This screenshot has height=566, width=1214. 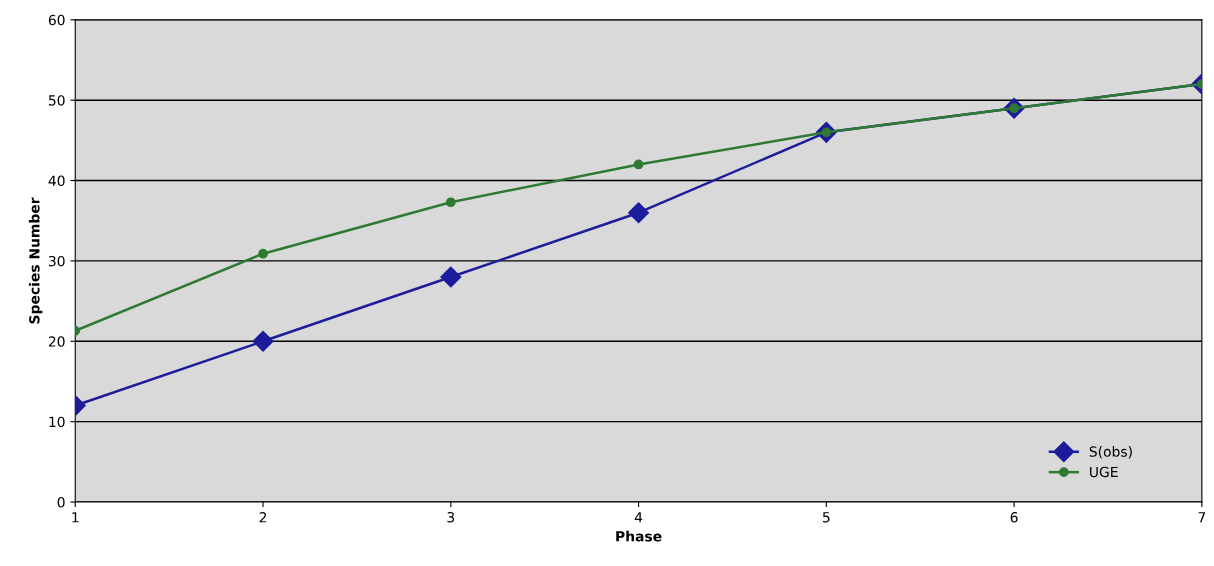 I want to click on y-tick-label: 20, so click(x=56, y=341).